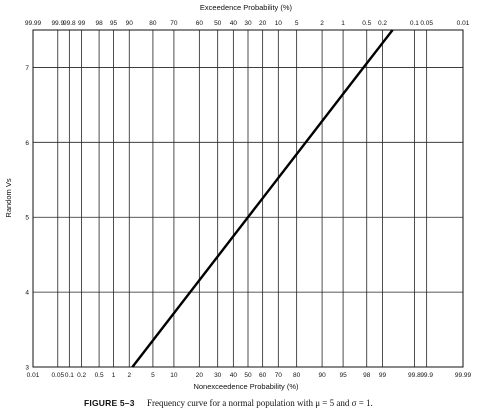  I want to click on bottom-tick-label: 0.5, so click(99, 375).